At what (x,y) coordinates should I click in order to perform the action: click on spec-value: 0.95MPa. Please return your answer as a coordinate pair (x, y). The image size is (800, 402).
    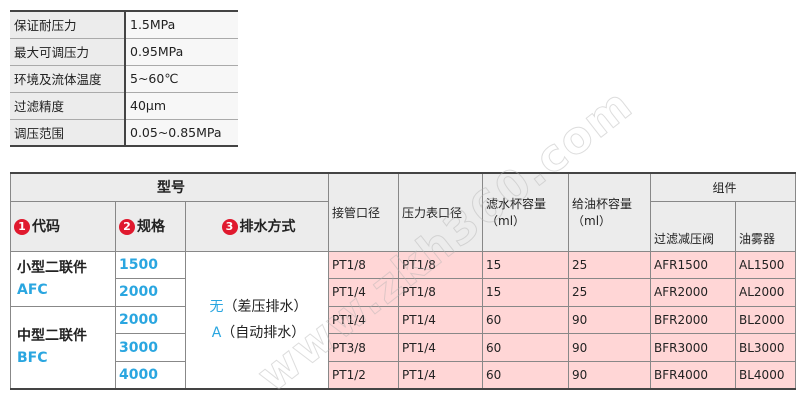
    Looking at the image, I should click on (181, 52).